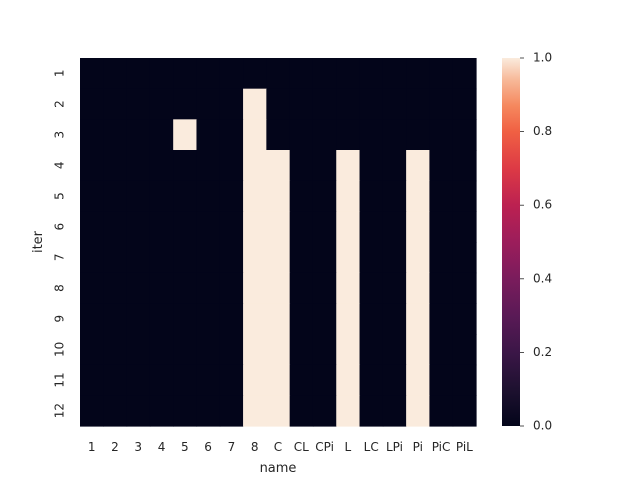  I want to click on colorbar, so click(511, 242).